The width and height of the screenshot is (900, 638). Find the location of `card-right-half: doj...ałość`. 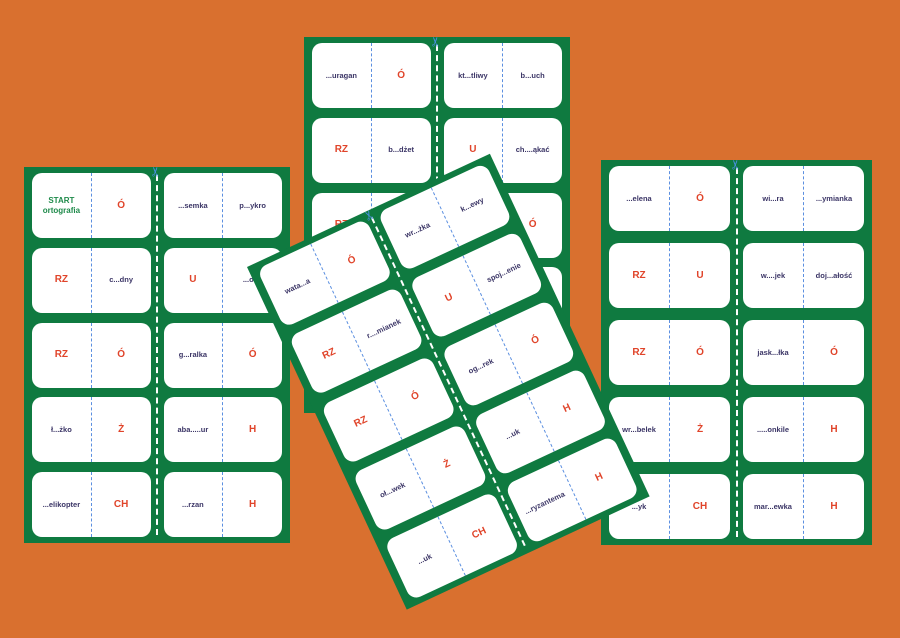

card-right-half: doj...ałość is located at coordinates (834, 275).